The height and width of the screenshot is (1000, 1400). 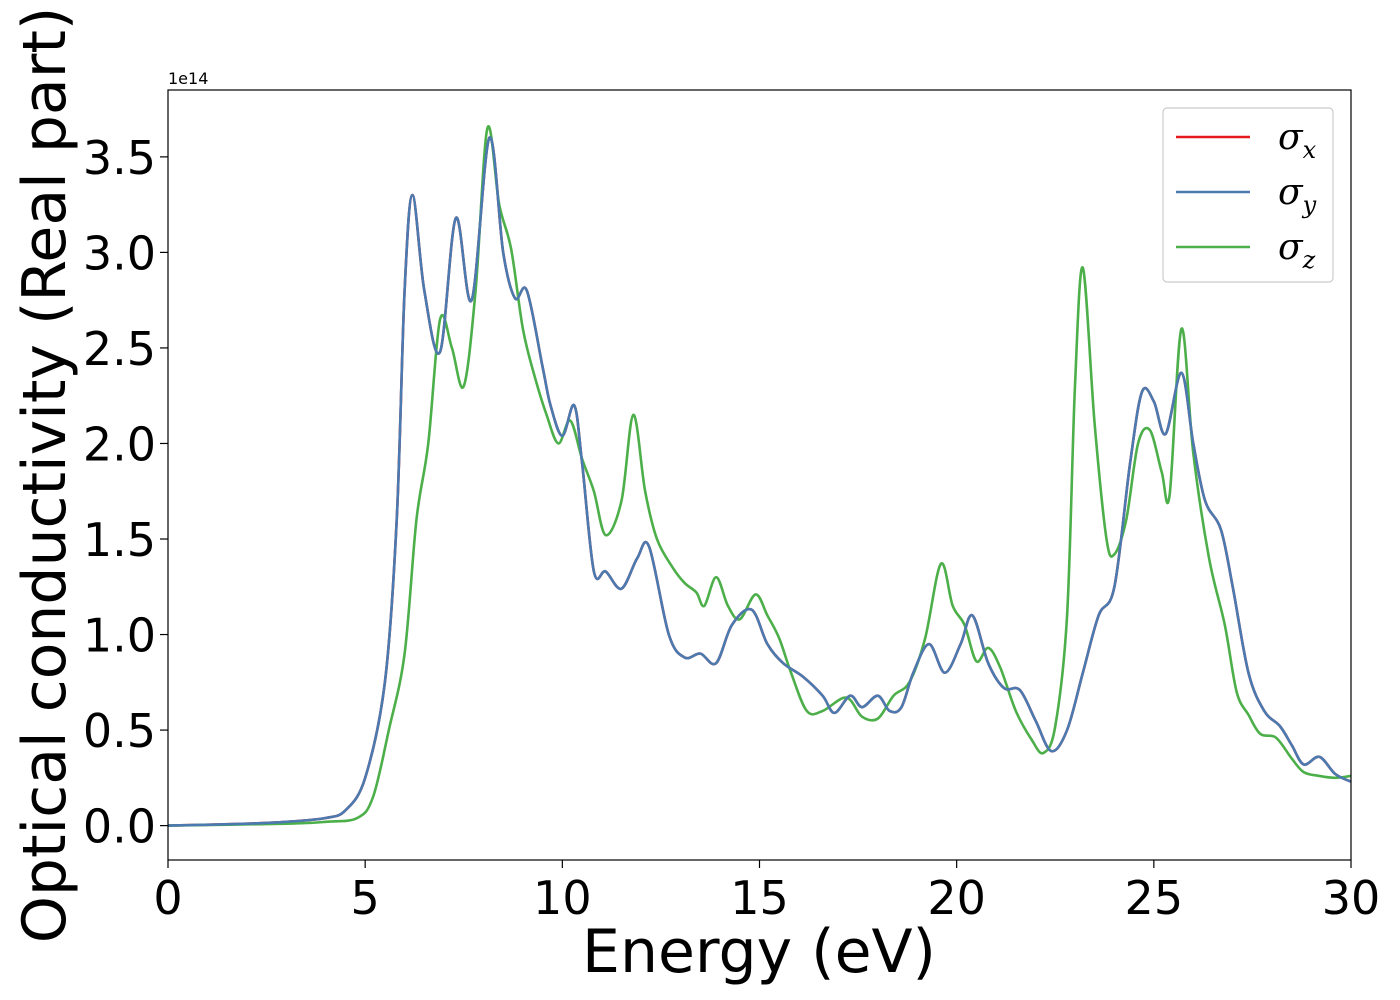 I want to click on y-tick-label: 1.0, so click(x=119, y=636).